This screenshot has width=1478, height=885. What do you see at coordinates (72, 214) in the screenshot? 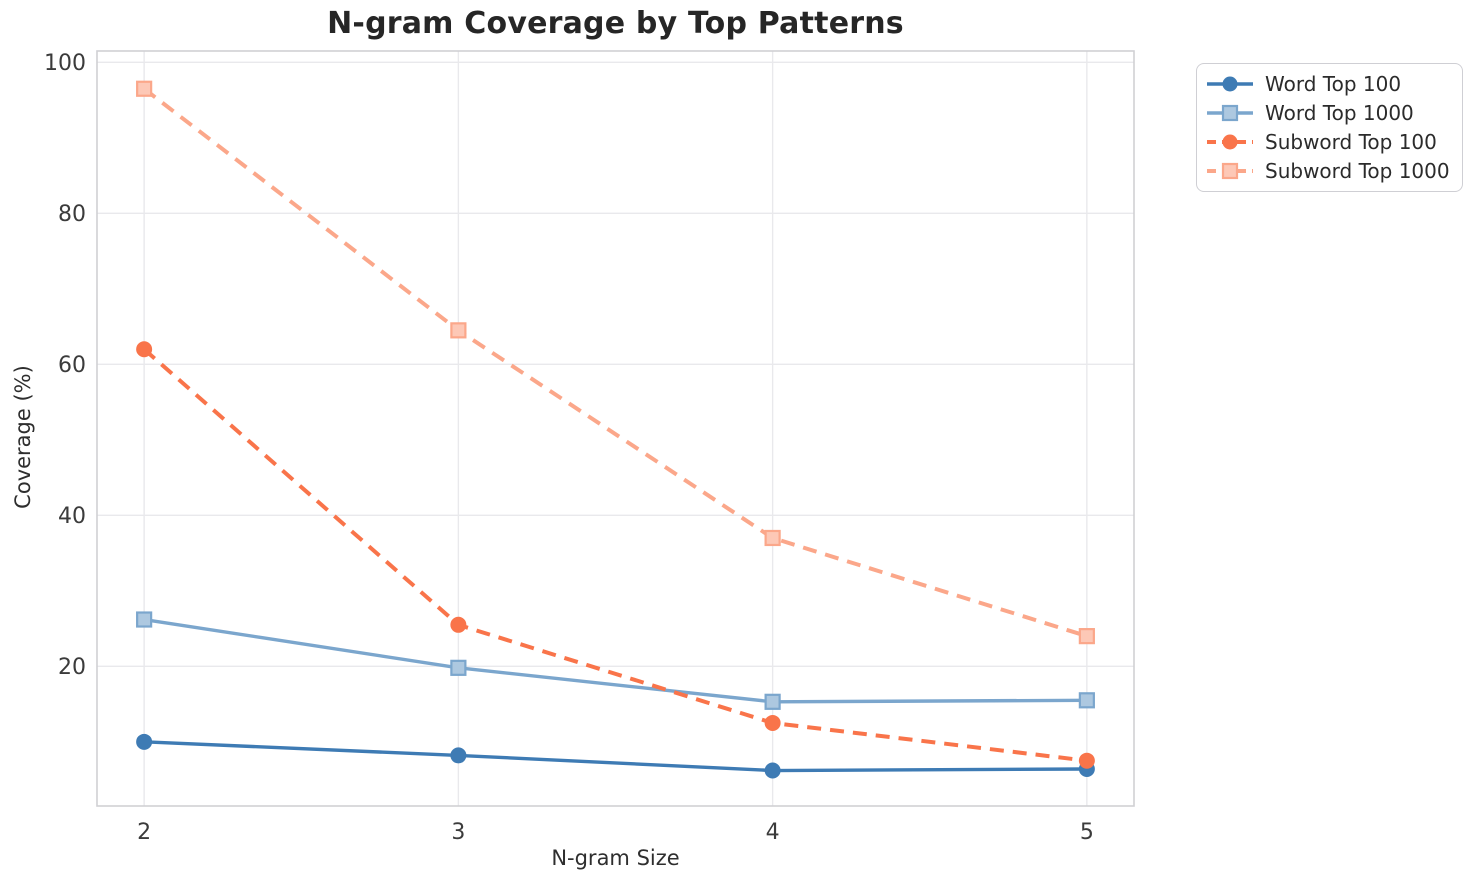
I see `y-tick-label: 80` at bounding box center [72, 214].